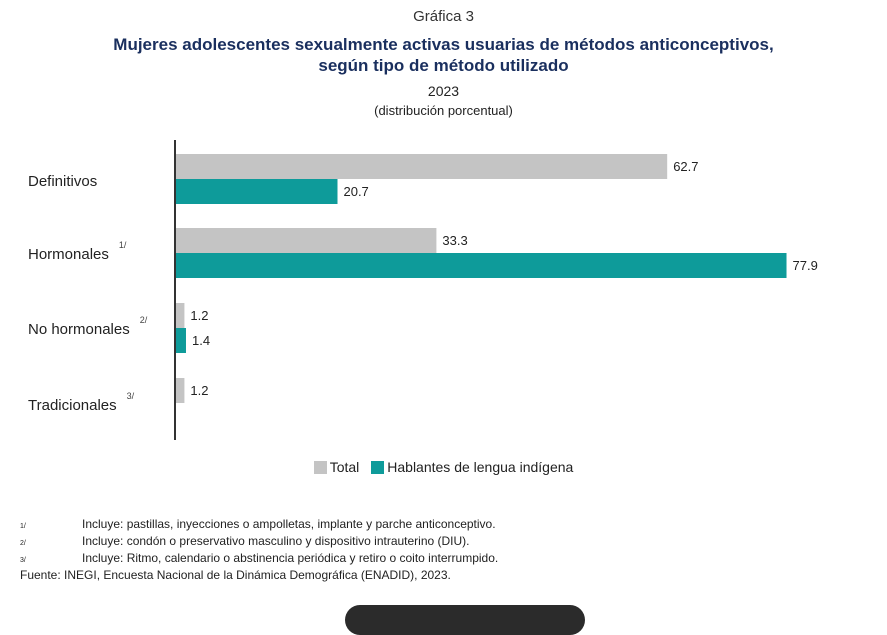  What do you see at coordinates (23, 543) in the screenshot?
I see `footnote-mark-2: 2/` at bounding box center [23, 543].